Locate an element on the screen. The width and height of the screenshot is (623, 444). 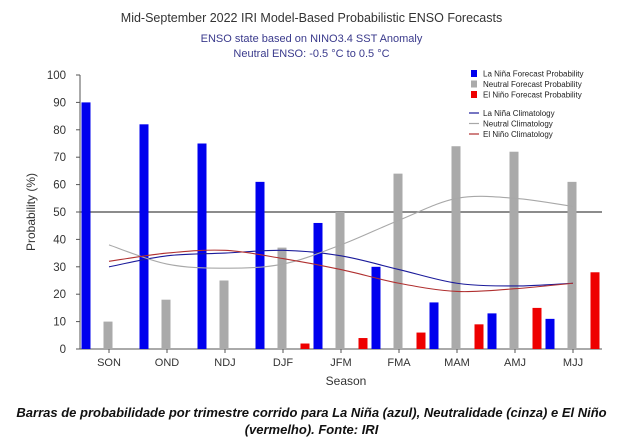
x-tick-label: OND is located at coordinates (167, 363).